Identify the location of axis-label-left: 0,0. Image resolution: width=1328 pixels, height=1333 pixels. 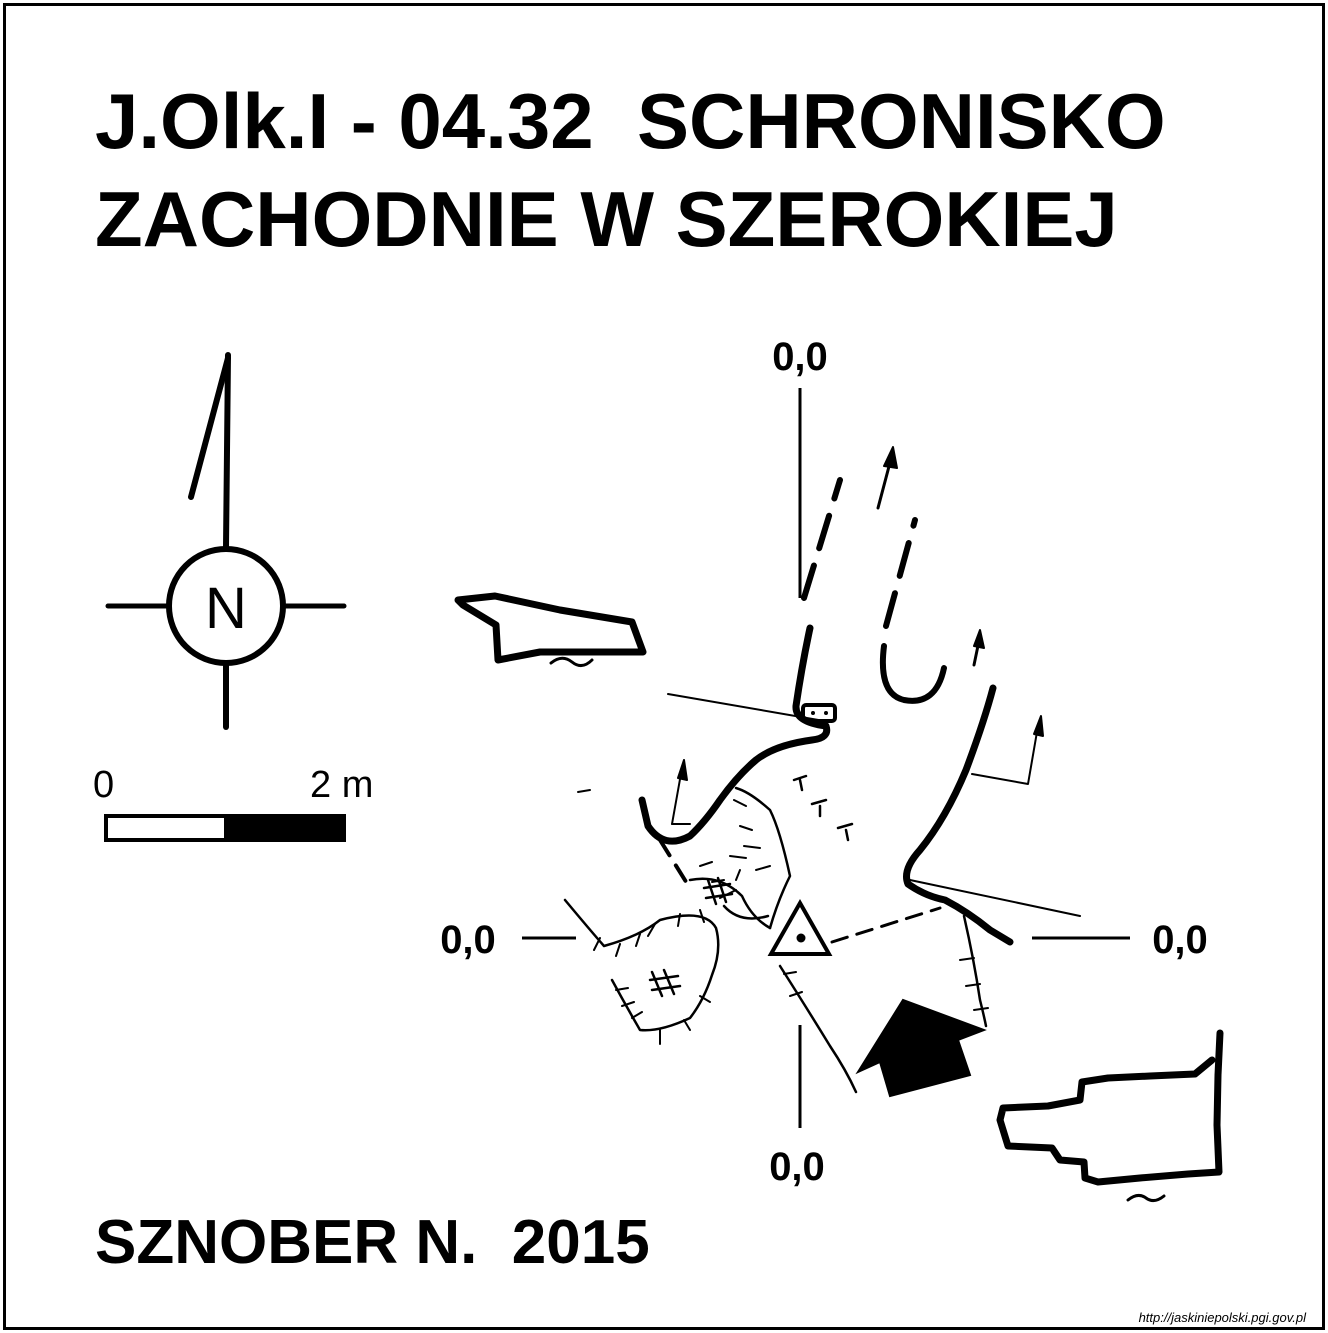
(468, 940).